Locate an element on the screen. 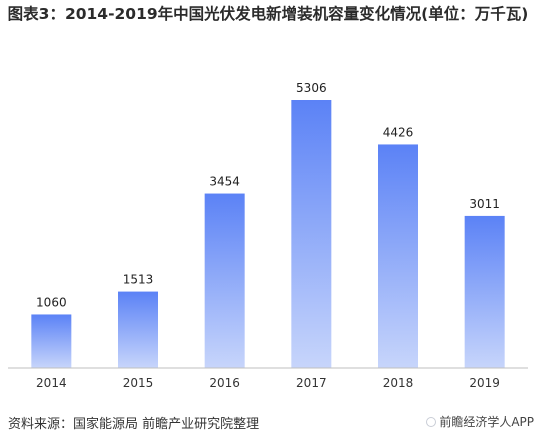 The width and height of the screenshot is (536, 442). bar-2017 is located at coordinates (311, 234).